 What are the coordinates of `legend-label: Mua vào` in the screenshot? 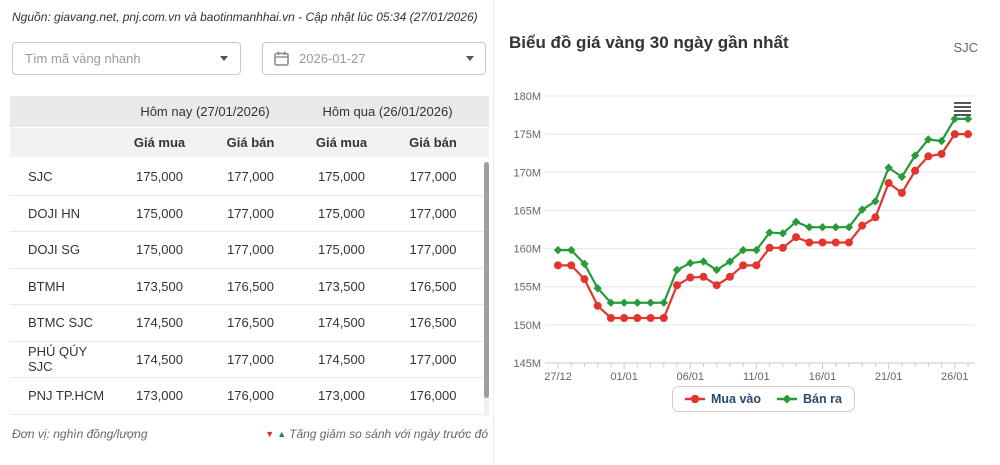 It's located at (736, 399).